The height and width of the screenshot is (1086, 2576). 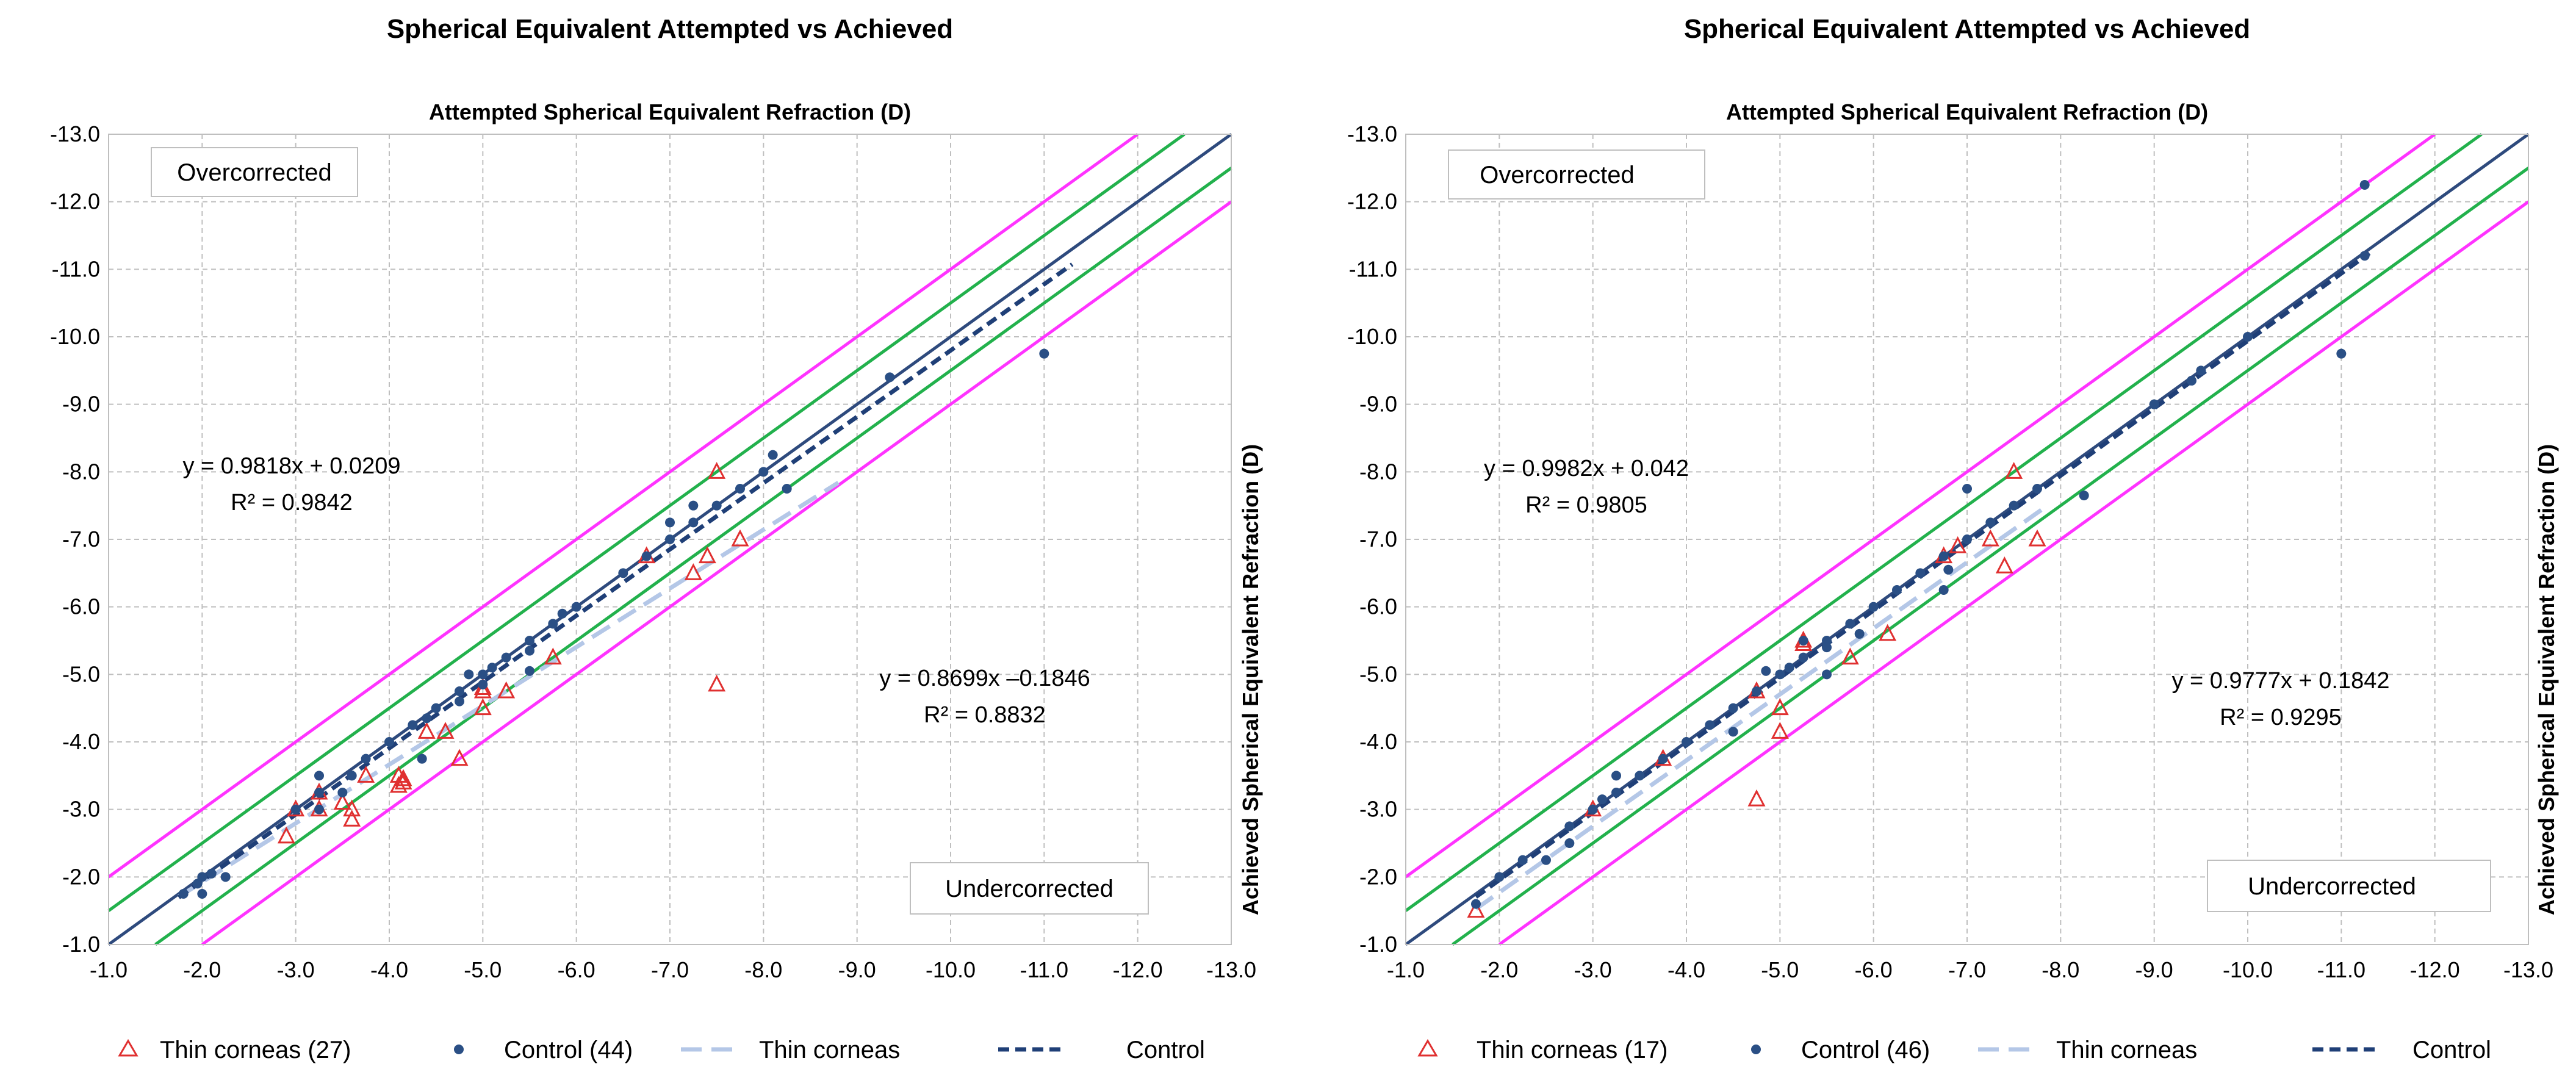 What do you see at coordinates (292, 503) in the screenshot?
I see `control-r2-left: R² = 0.9842` at bounding box center [292, 503].